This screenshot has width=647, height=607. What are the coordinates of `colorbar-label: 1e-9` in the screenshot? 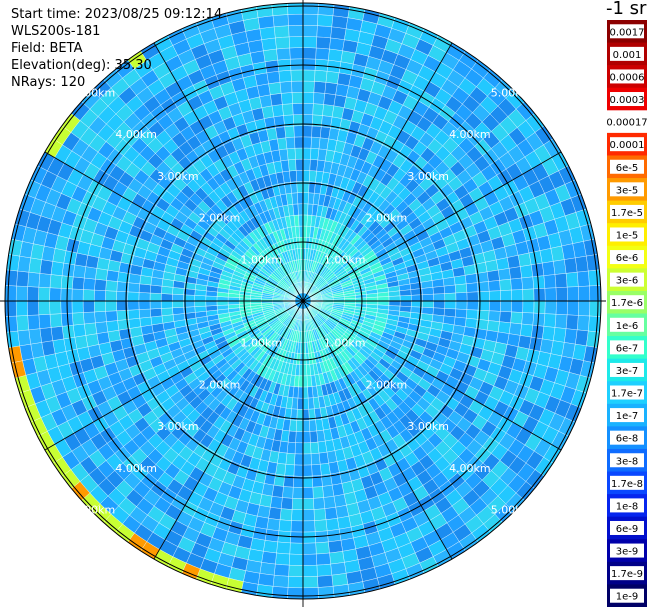 It's located at (627, 597).